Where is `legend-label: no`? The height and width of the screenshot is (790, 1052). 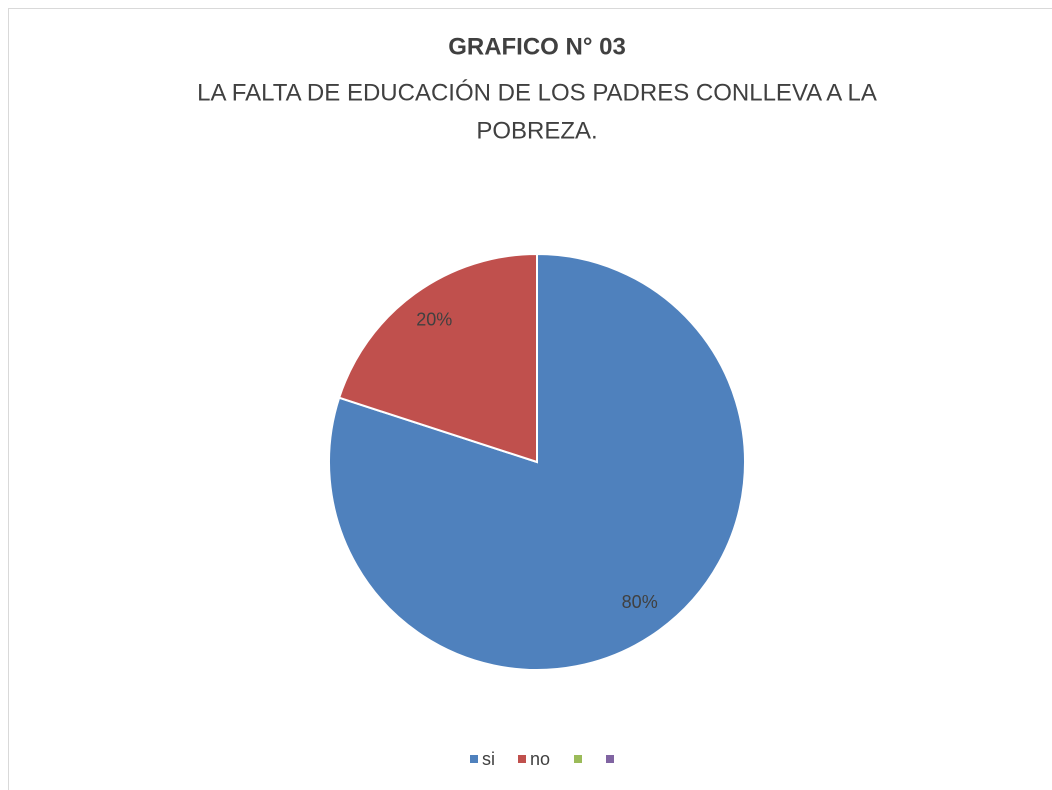 legend-label: no is located at coordinates (540, 759).